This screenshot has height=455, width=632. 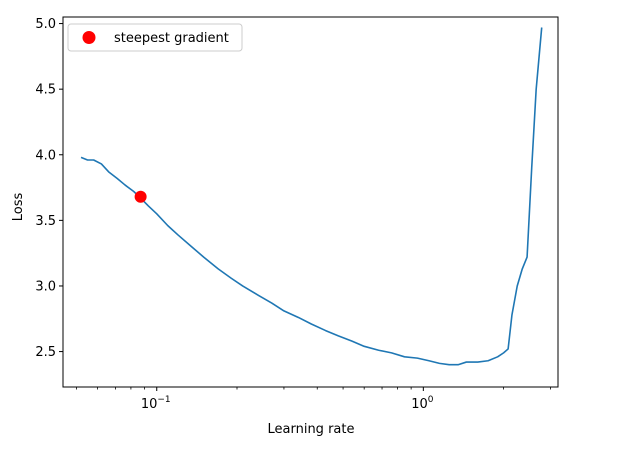 I want to click on x-axis-label: Learning rate, so click(x=311, y=429).